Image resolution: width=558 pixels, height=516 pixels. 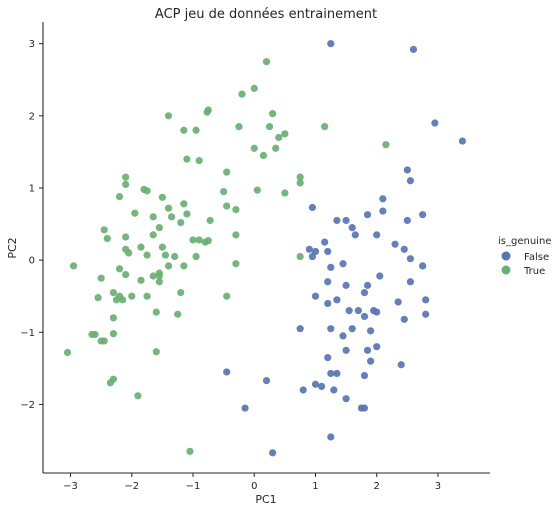 I want to click on x-tick-label: 3, so click(x=438, y=486).